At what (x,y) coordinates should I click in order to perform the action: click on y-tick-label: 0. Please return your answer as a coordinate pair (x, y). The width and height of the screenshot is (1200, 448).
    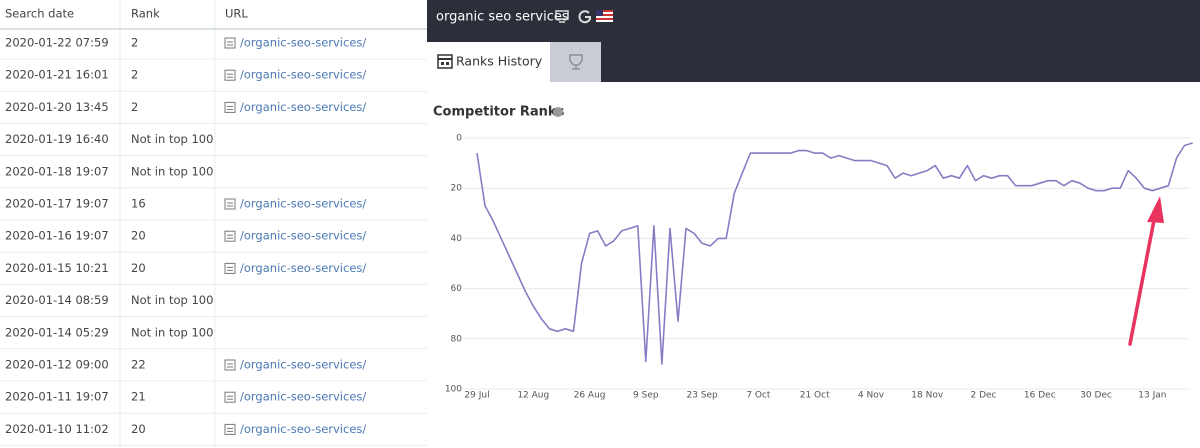
    Looking at the image, I should click on (459, 139).